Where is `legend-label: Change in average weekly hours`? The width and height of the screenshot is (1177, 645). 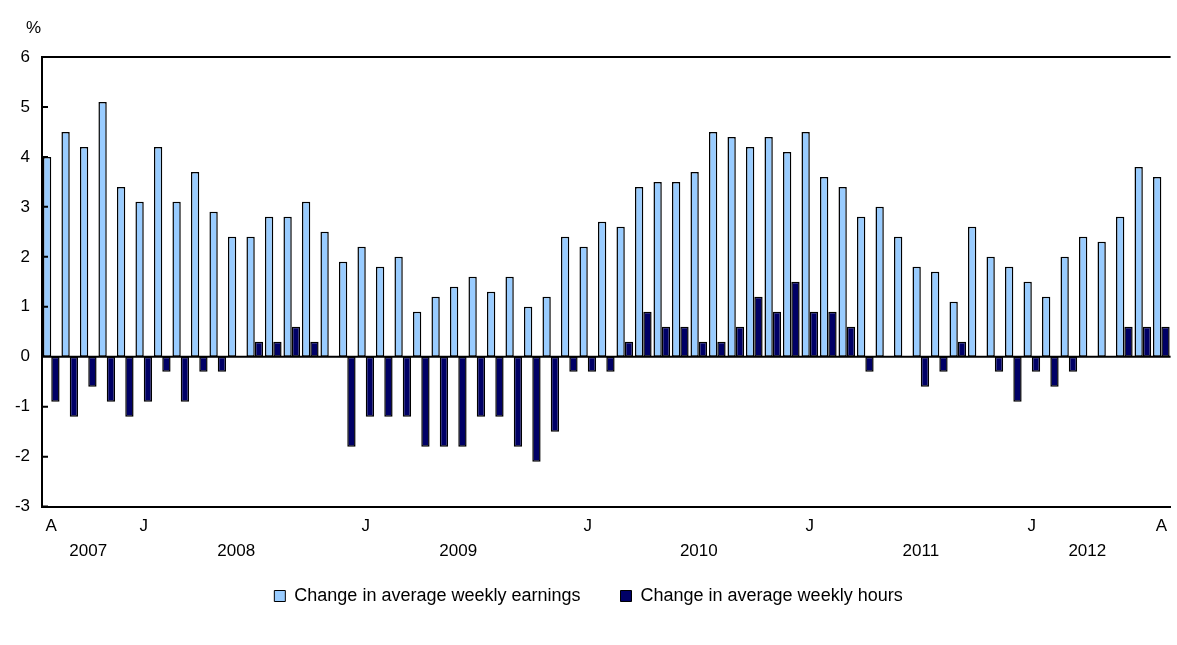
legend-label: Change in average weekly hours is located at coordinates (771, 594).